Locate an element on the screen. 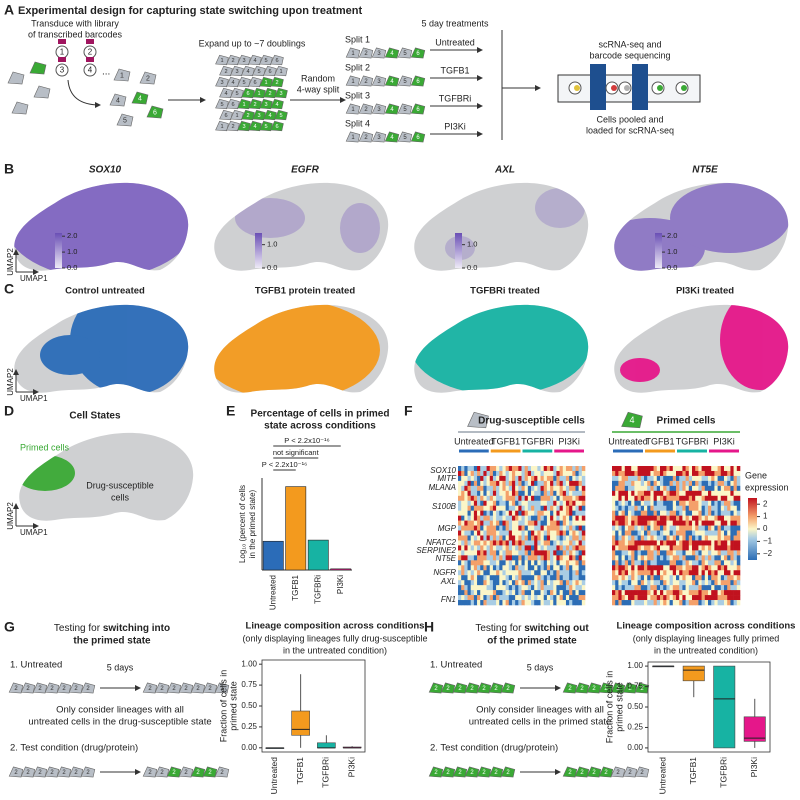 The image size is (800, 800). barcode-circle is located at coordinates (90, 70).